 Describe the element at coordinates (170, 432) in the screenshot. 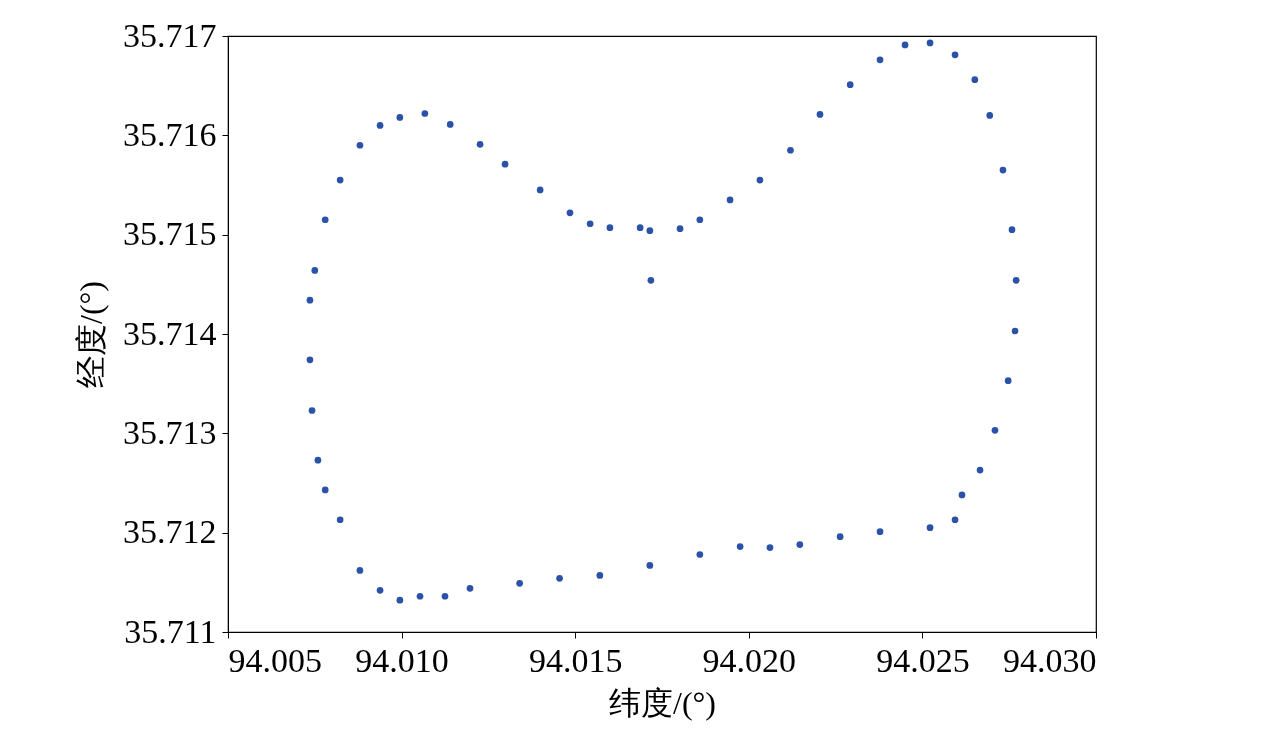

I see `y-tick-label: 35.713` at that location.